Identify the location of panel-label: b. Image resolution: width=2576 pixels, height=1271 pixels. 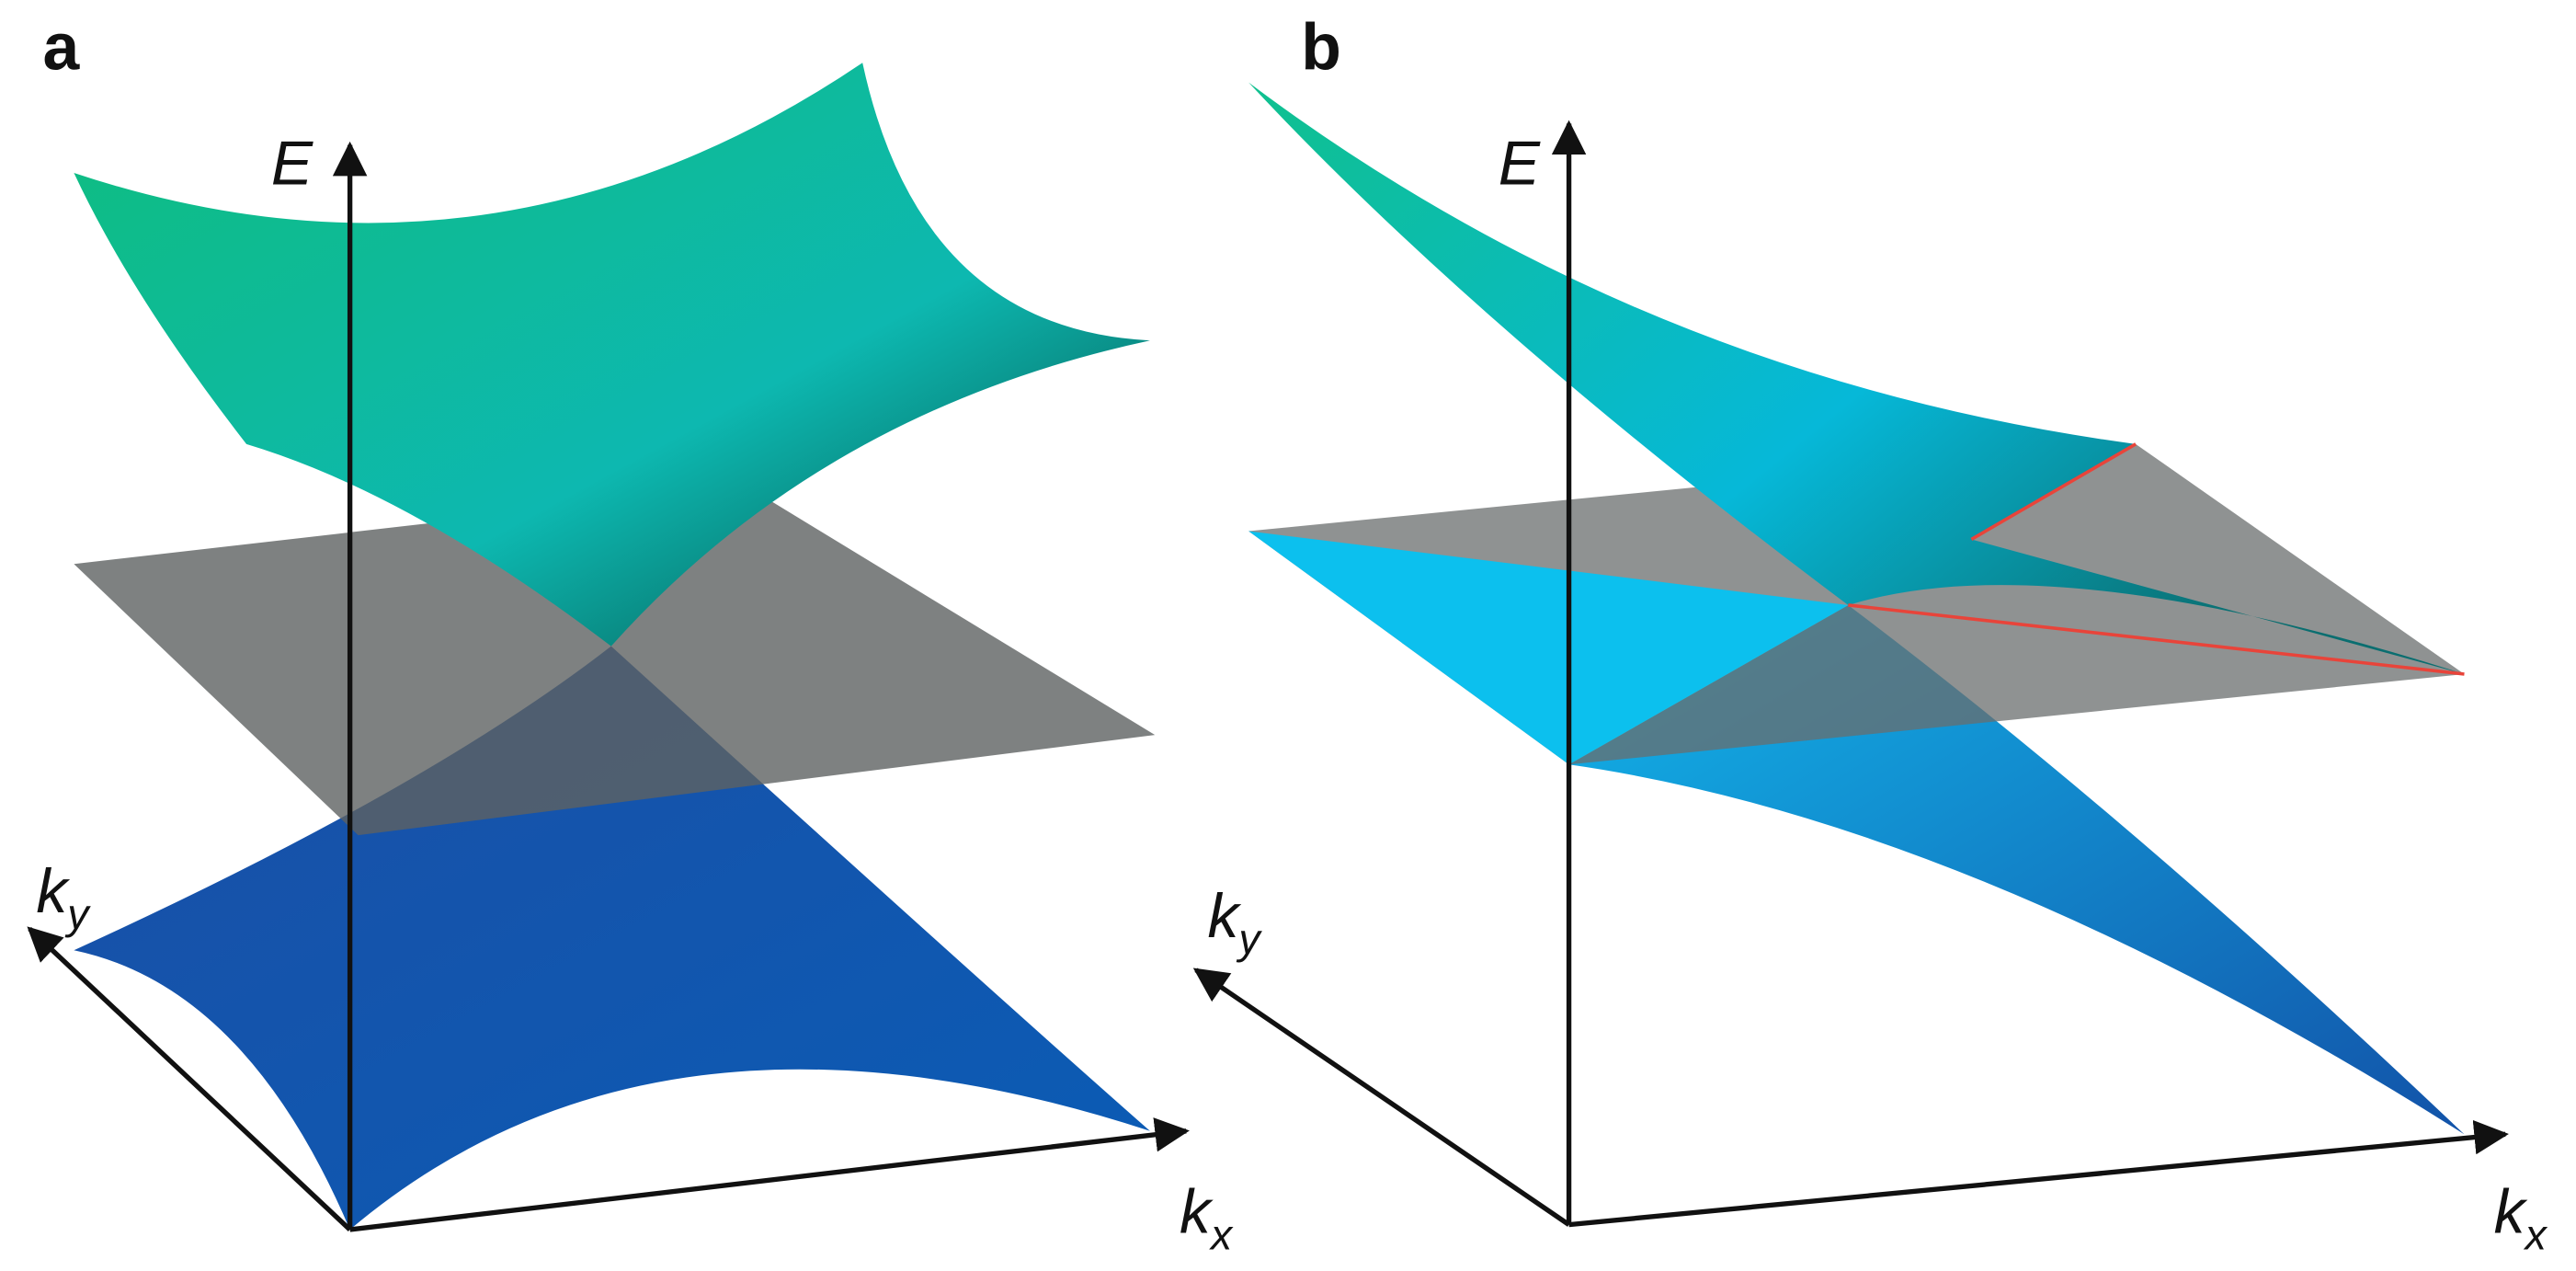
(1321, 47).